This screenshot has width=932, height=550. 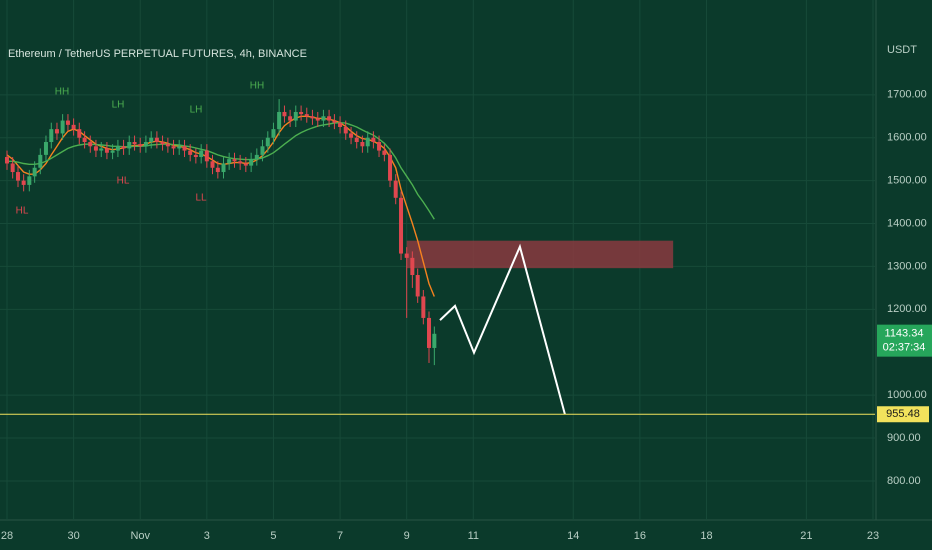 I want to click on x-tick-label: 21, so click(x=806, y=536).